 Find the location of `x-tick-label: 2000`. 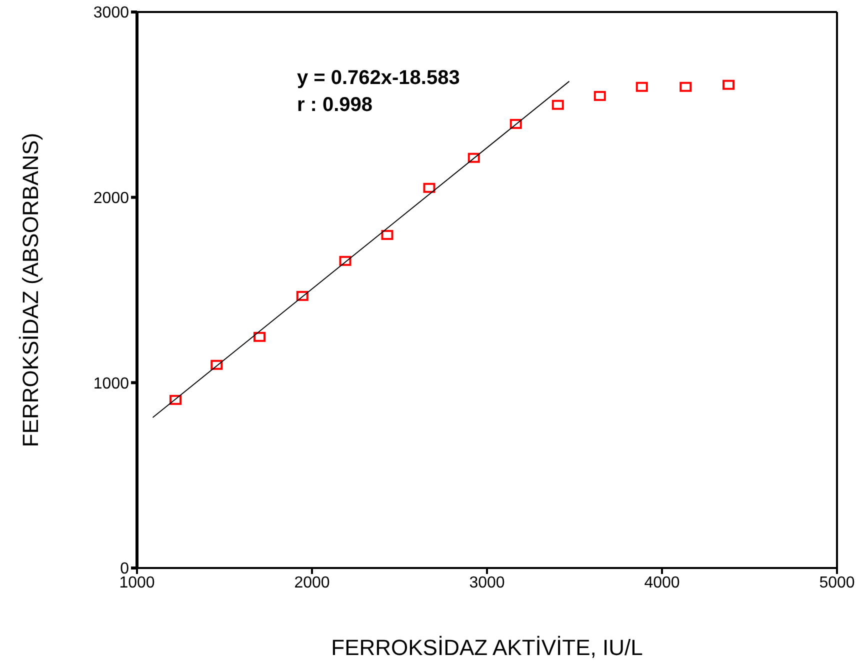

x-tick-label: 2000 is located at coordinates (312, 583).